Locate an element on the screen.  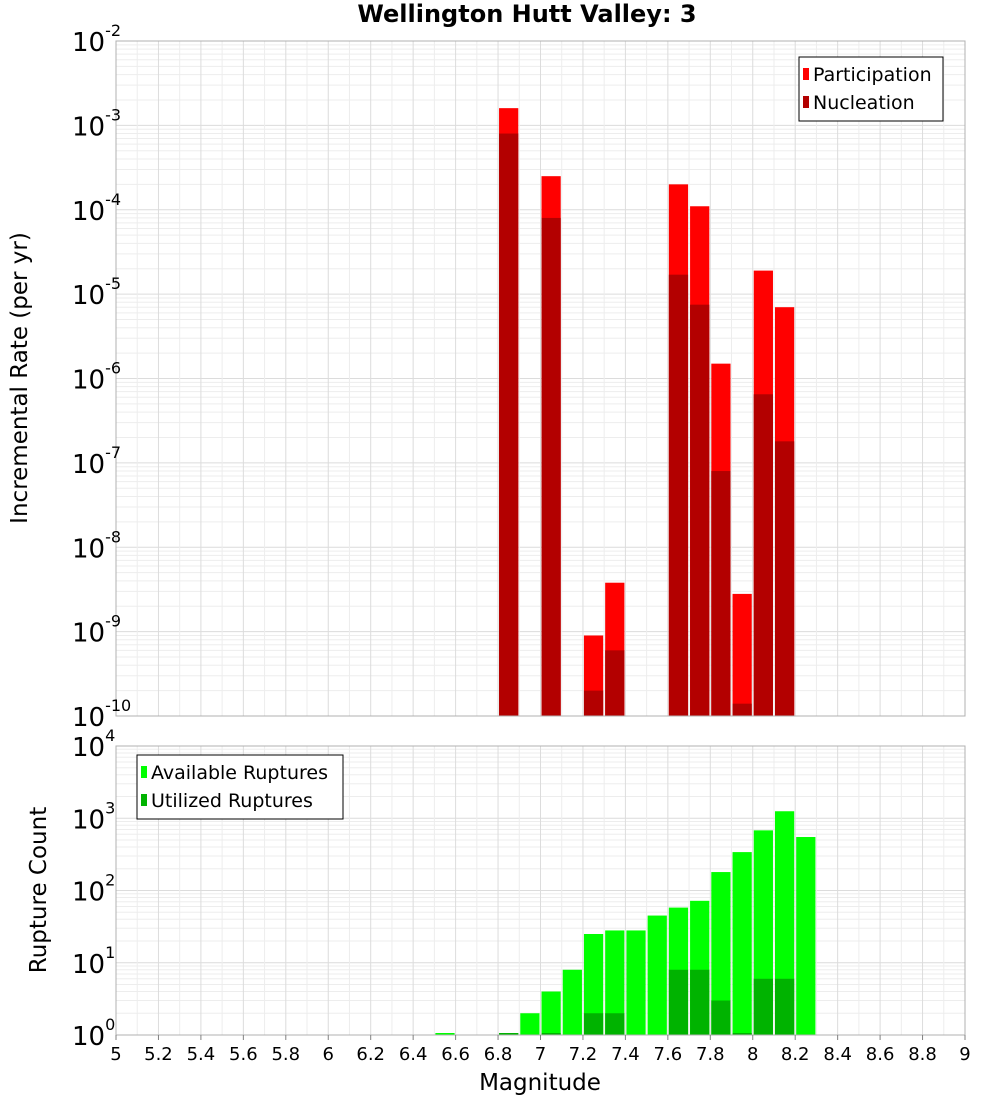
x-tick-label: 6.8 is located at coordinates (498, 1054).